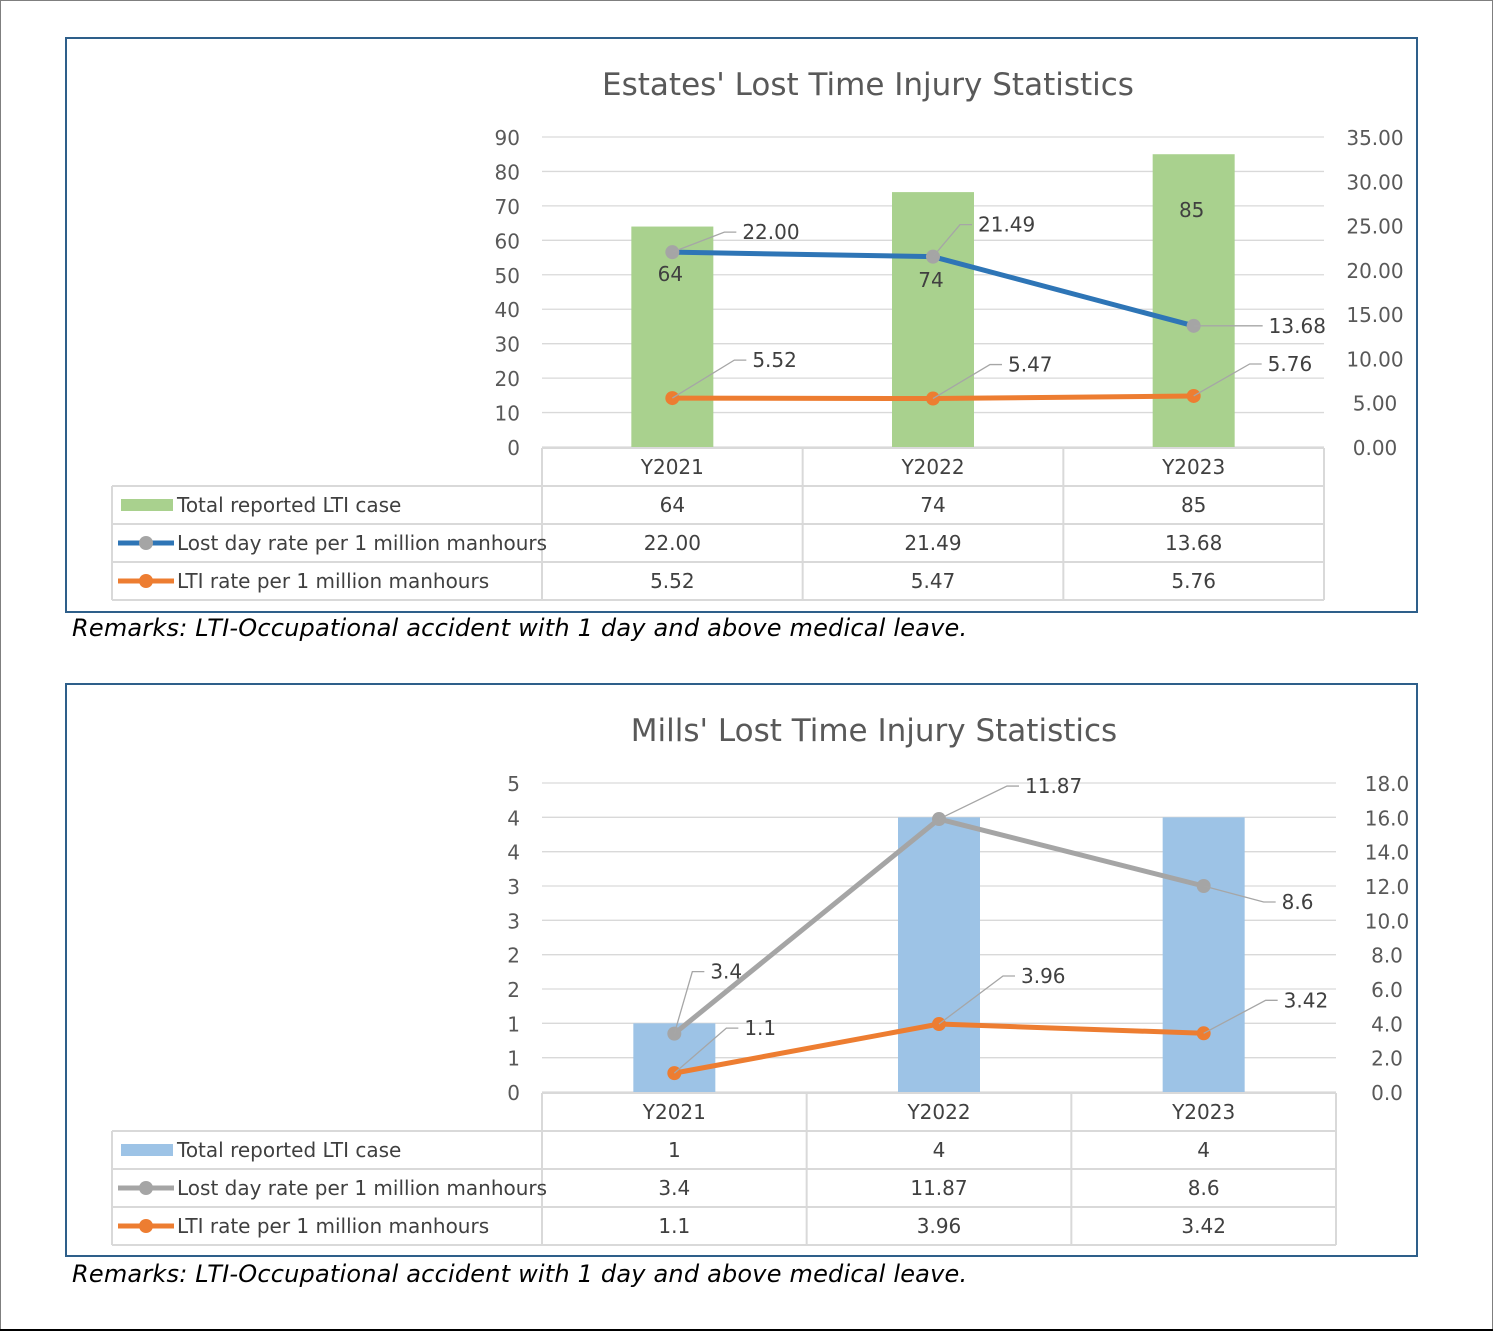  Describe the element at coordinates (1193, 543) in the screenshot. I see `table-cell-value: 13.68` at that location.